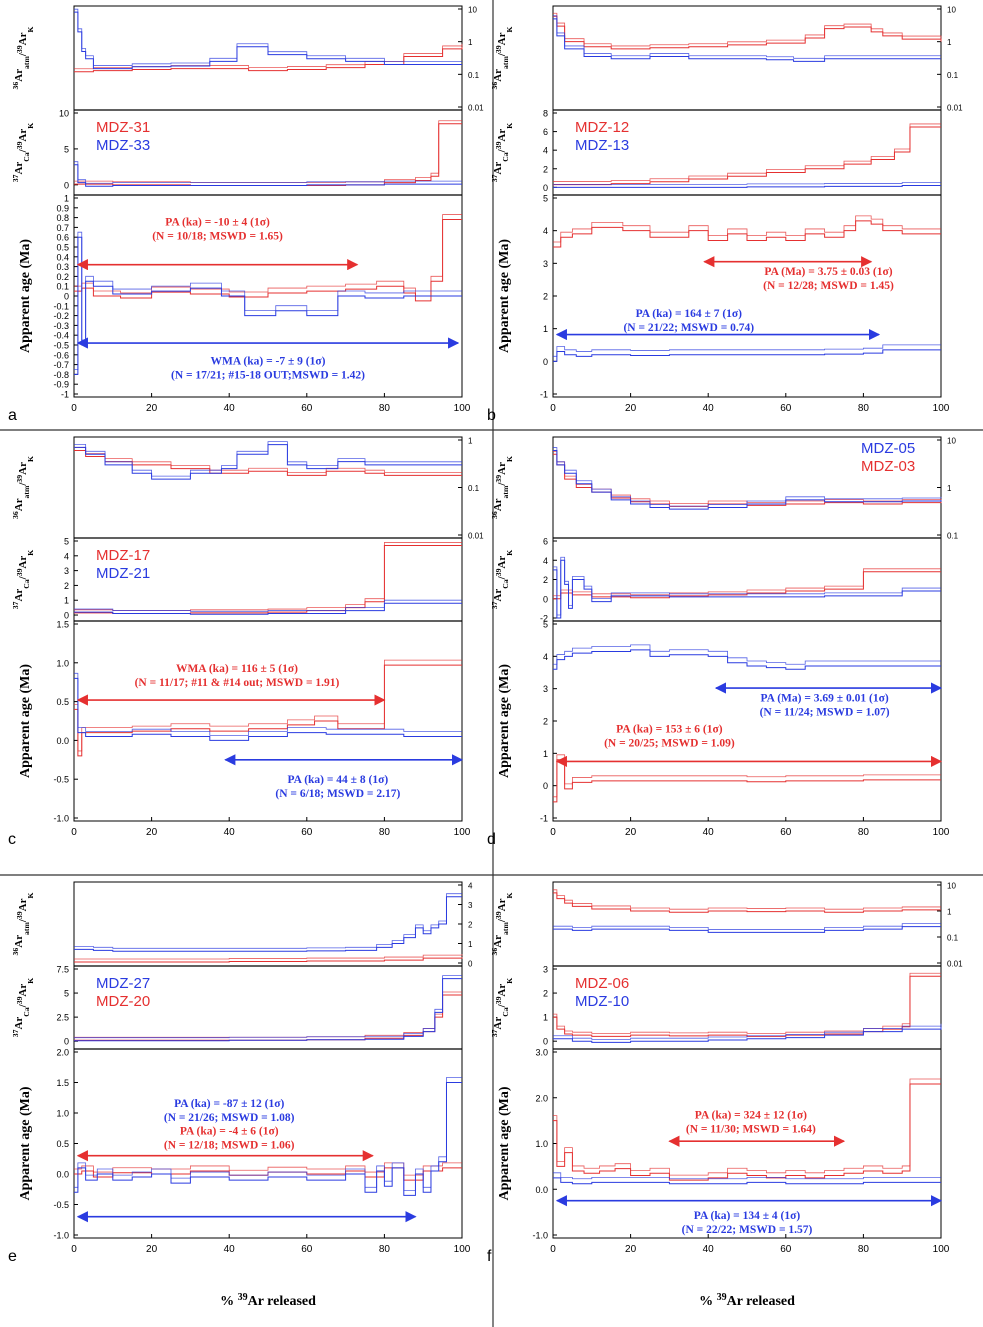 The width and height of the screenshot is (983, 1327). What do you see at coordinates (541, 1053) in the screenshot?
I see `y-tick-label: 3.0` at bounding box center [541, 1053].